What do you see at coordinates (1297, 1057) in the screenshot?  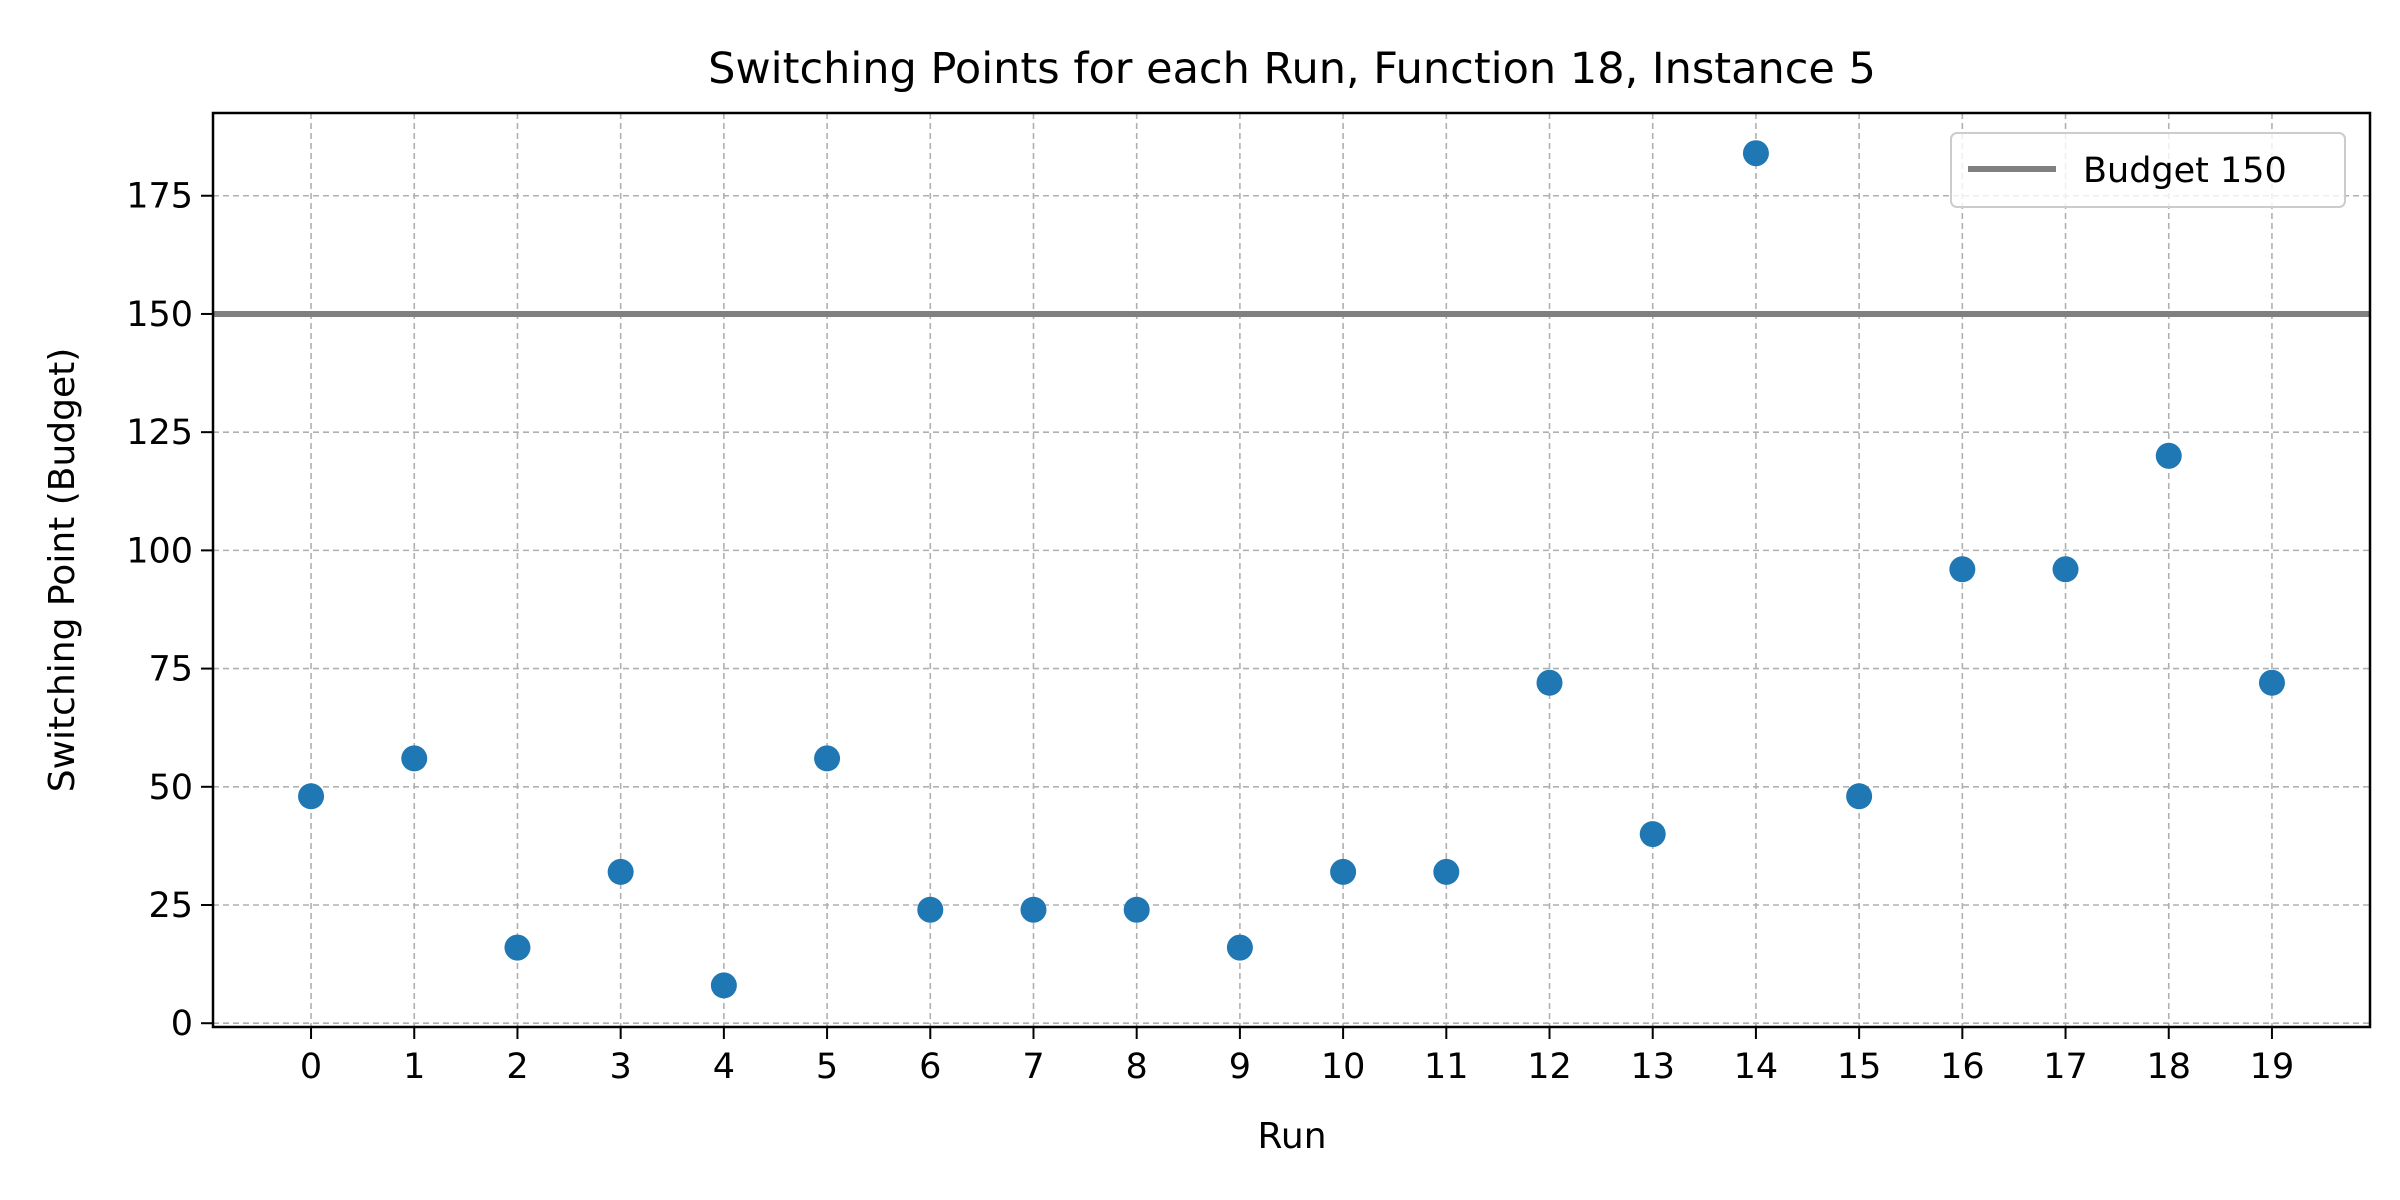 I see `x-axis-ticks: 0 1 2 3 4 5 6 7 8 9 10 11 12 13 14 15 16 17 18 19` at bounding box center [1297, 1057].